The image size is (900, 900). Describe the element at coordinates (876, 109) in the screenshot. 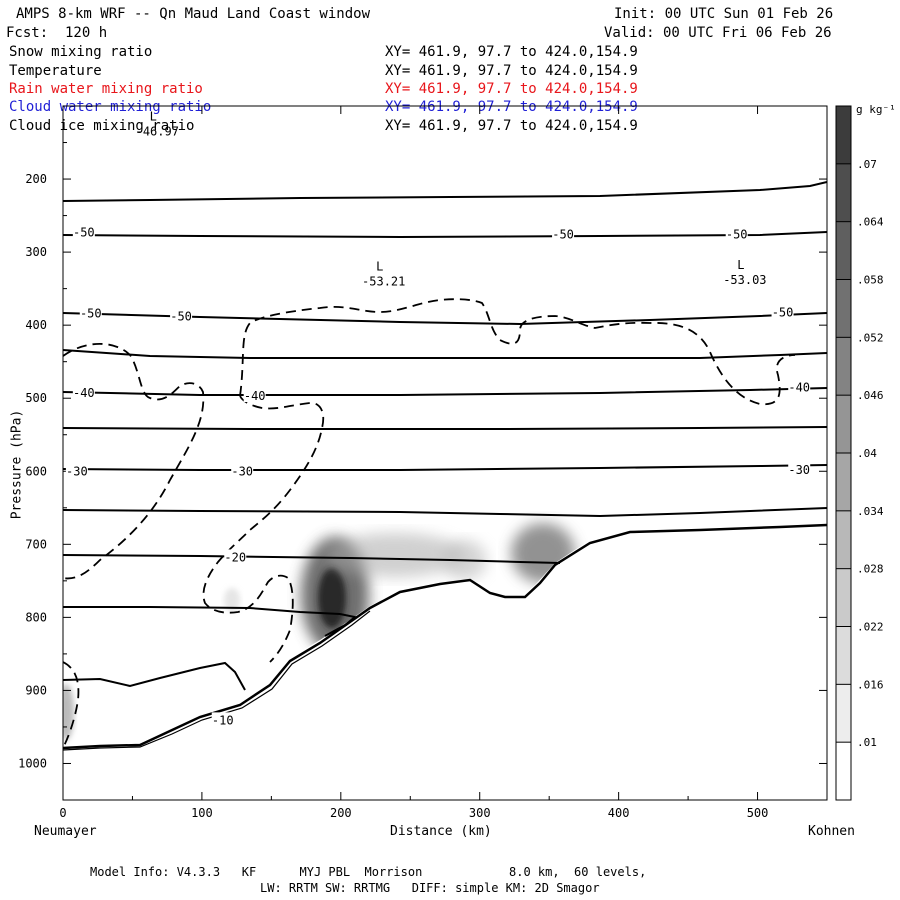

I see `colorbar-units: g kg⁻¹` at that location.